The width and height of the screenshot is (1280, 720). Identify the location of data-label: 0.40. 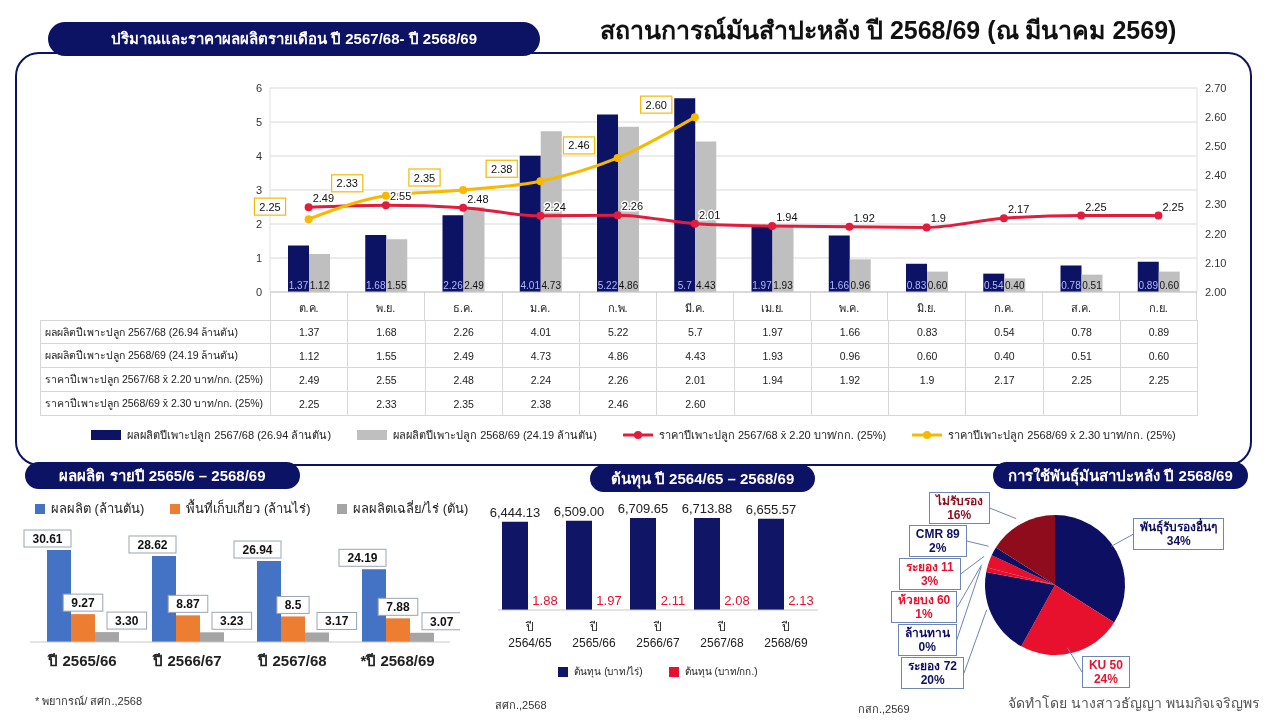
(1005, 356).